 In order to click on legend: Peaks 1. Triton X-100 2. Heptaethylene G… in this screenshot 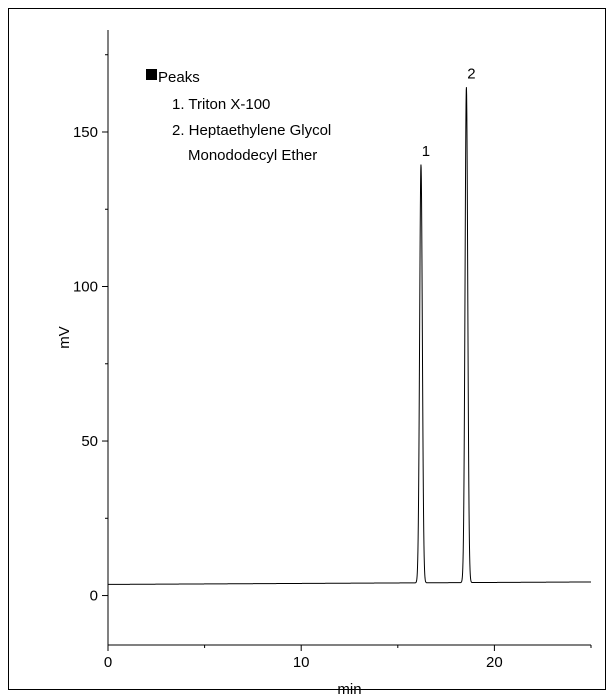, I will do `click(238, 116)`.